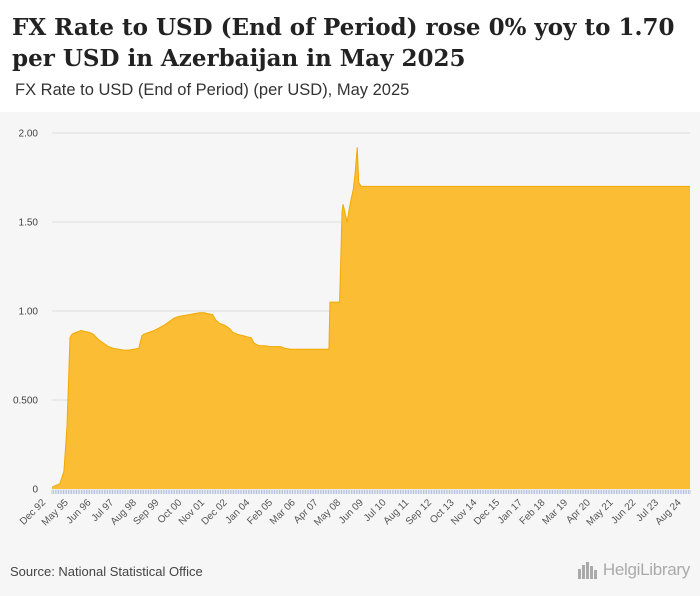 The image size is (700, 596). I want to click on x-tick-label: Sep 12, so click(419, 512).